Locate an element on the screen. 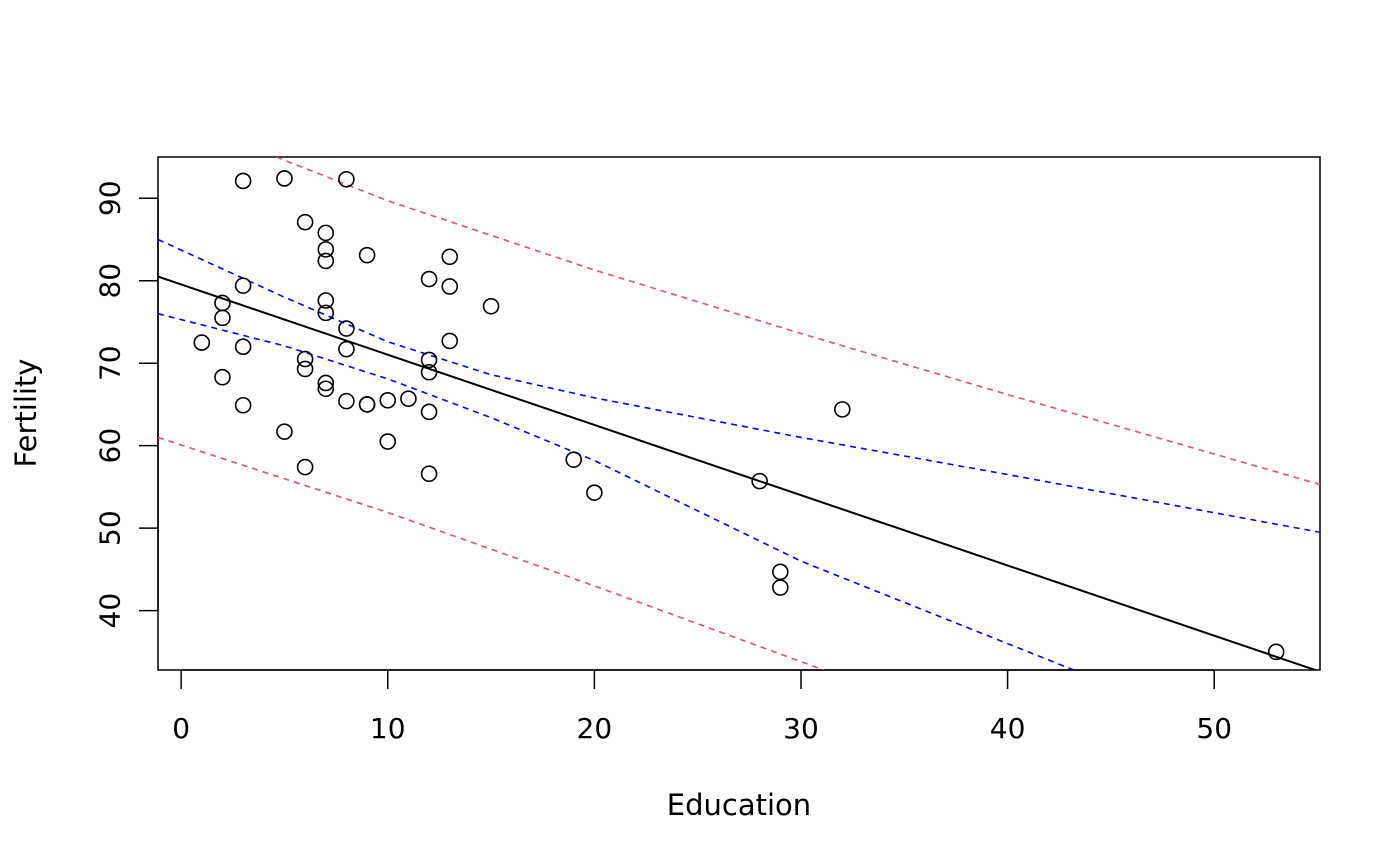  y-tick-label: 80 is located at coordinates (110, 281).